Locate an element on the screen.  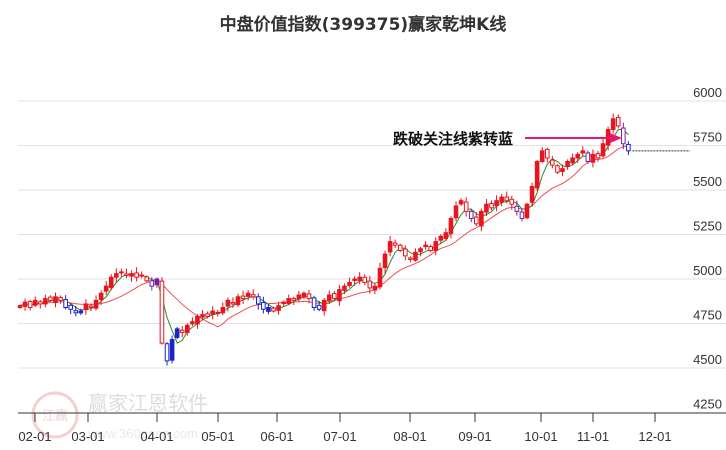
watermark-seal-text: 江赢 is located at coordinates (55, 416).